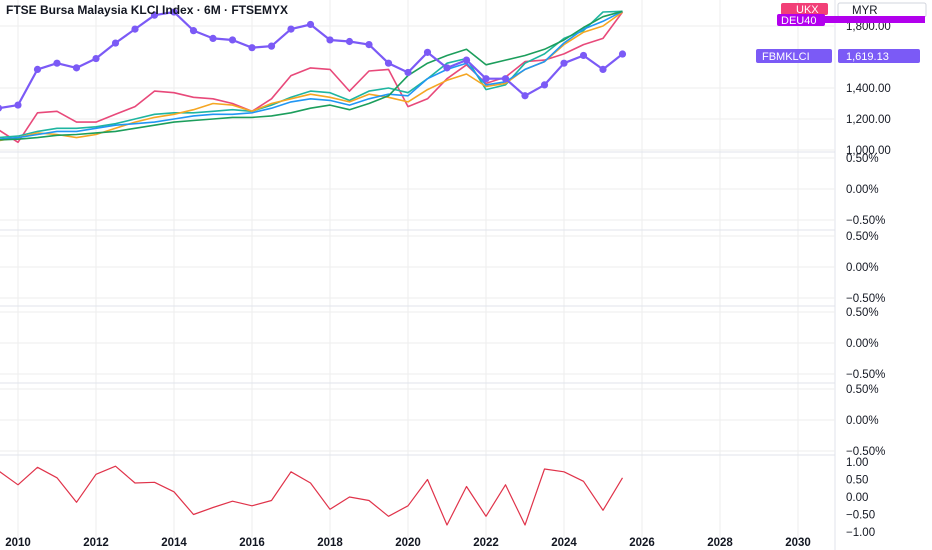 The image size is (932, 550). I want to click on last-value-label: FBMKLCI, so click(786, 57).